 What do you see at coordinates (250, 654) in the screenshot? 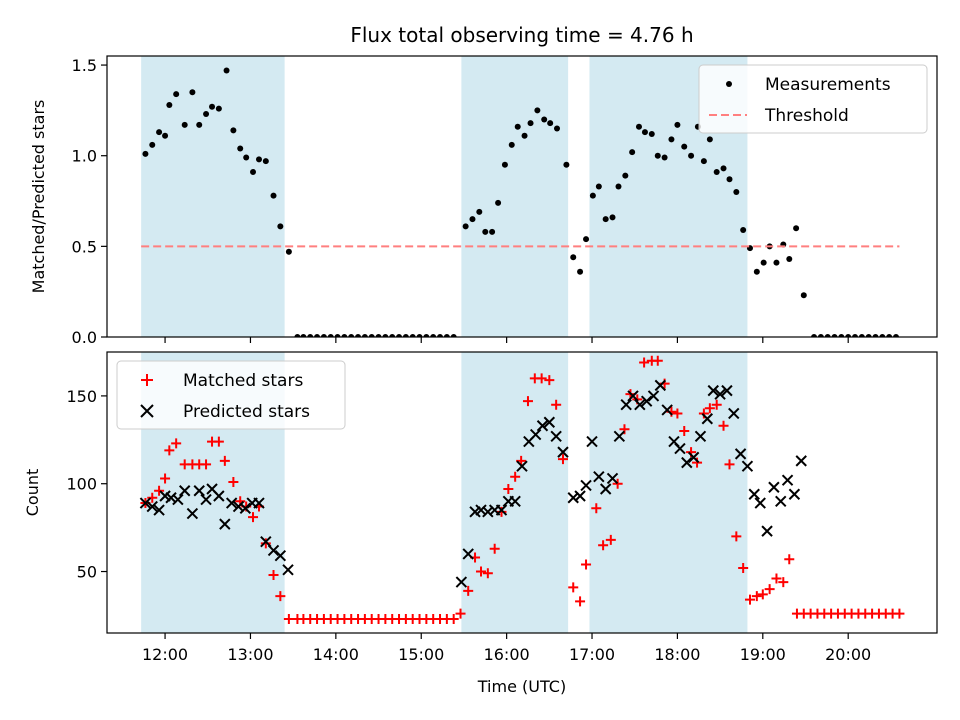
I see `x-tick-label: 13:00` at bounding box center [250, 654].